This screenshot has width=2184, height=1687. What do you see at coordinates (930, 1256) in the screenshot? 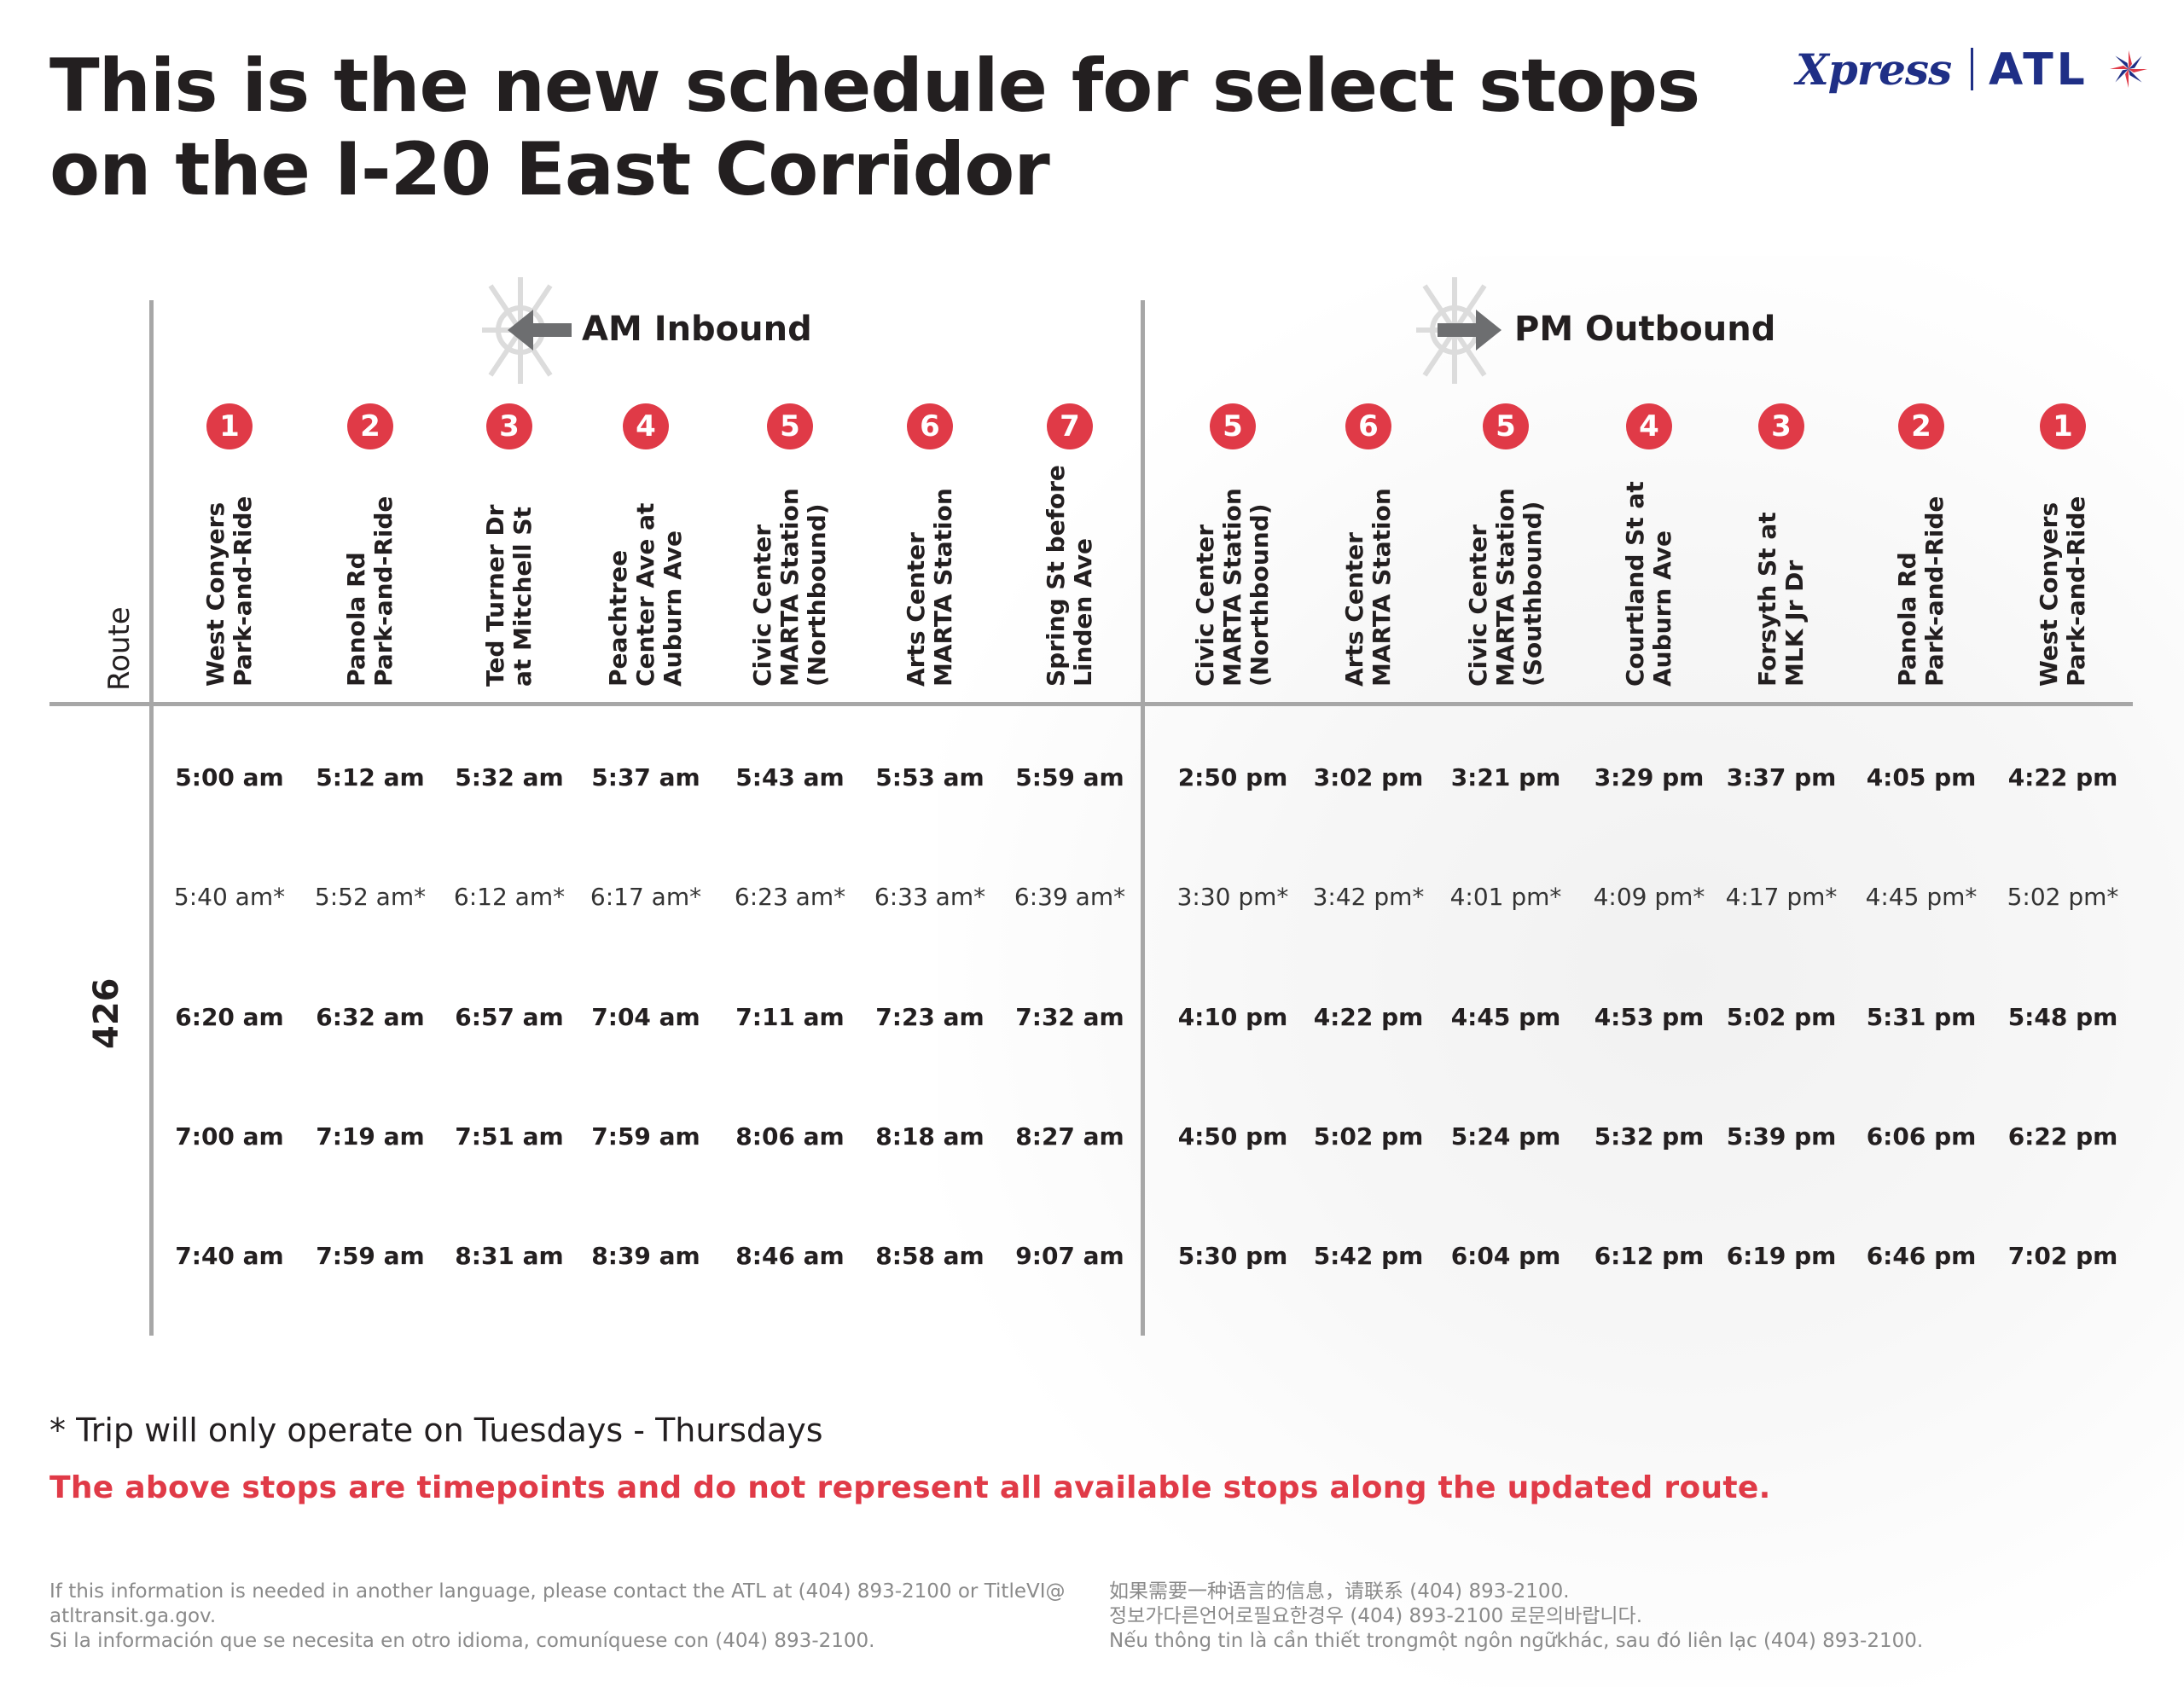
I see `am-time-cell: 8:58 am` at bounding box center [930, 1256].